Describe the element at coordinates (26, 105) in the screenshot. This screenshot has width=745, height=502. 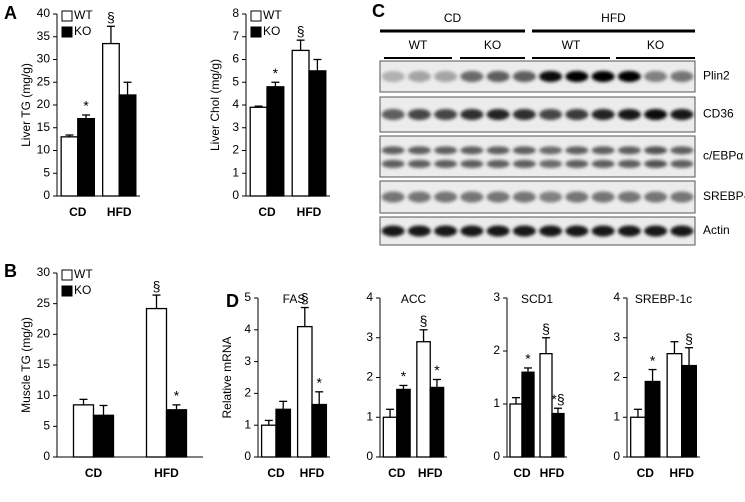
I see `y-axis-label: Liver TG (mg/g)` at that location.